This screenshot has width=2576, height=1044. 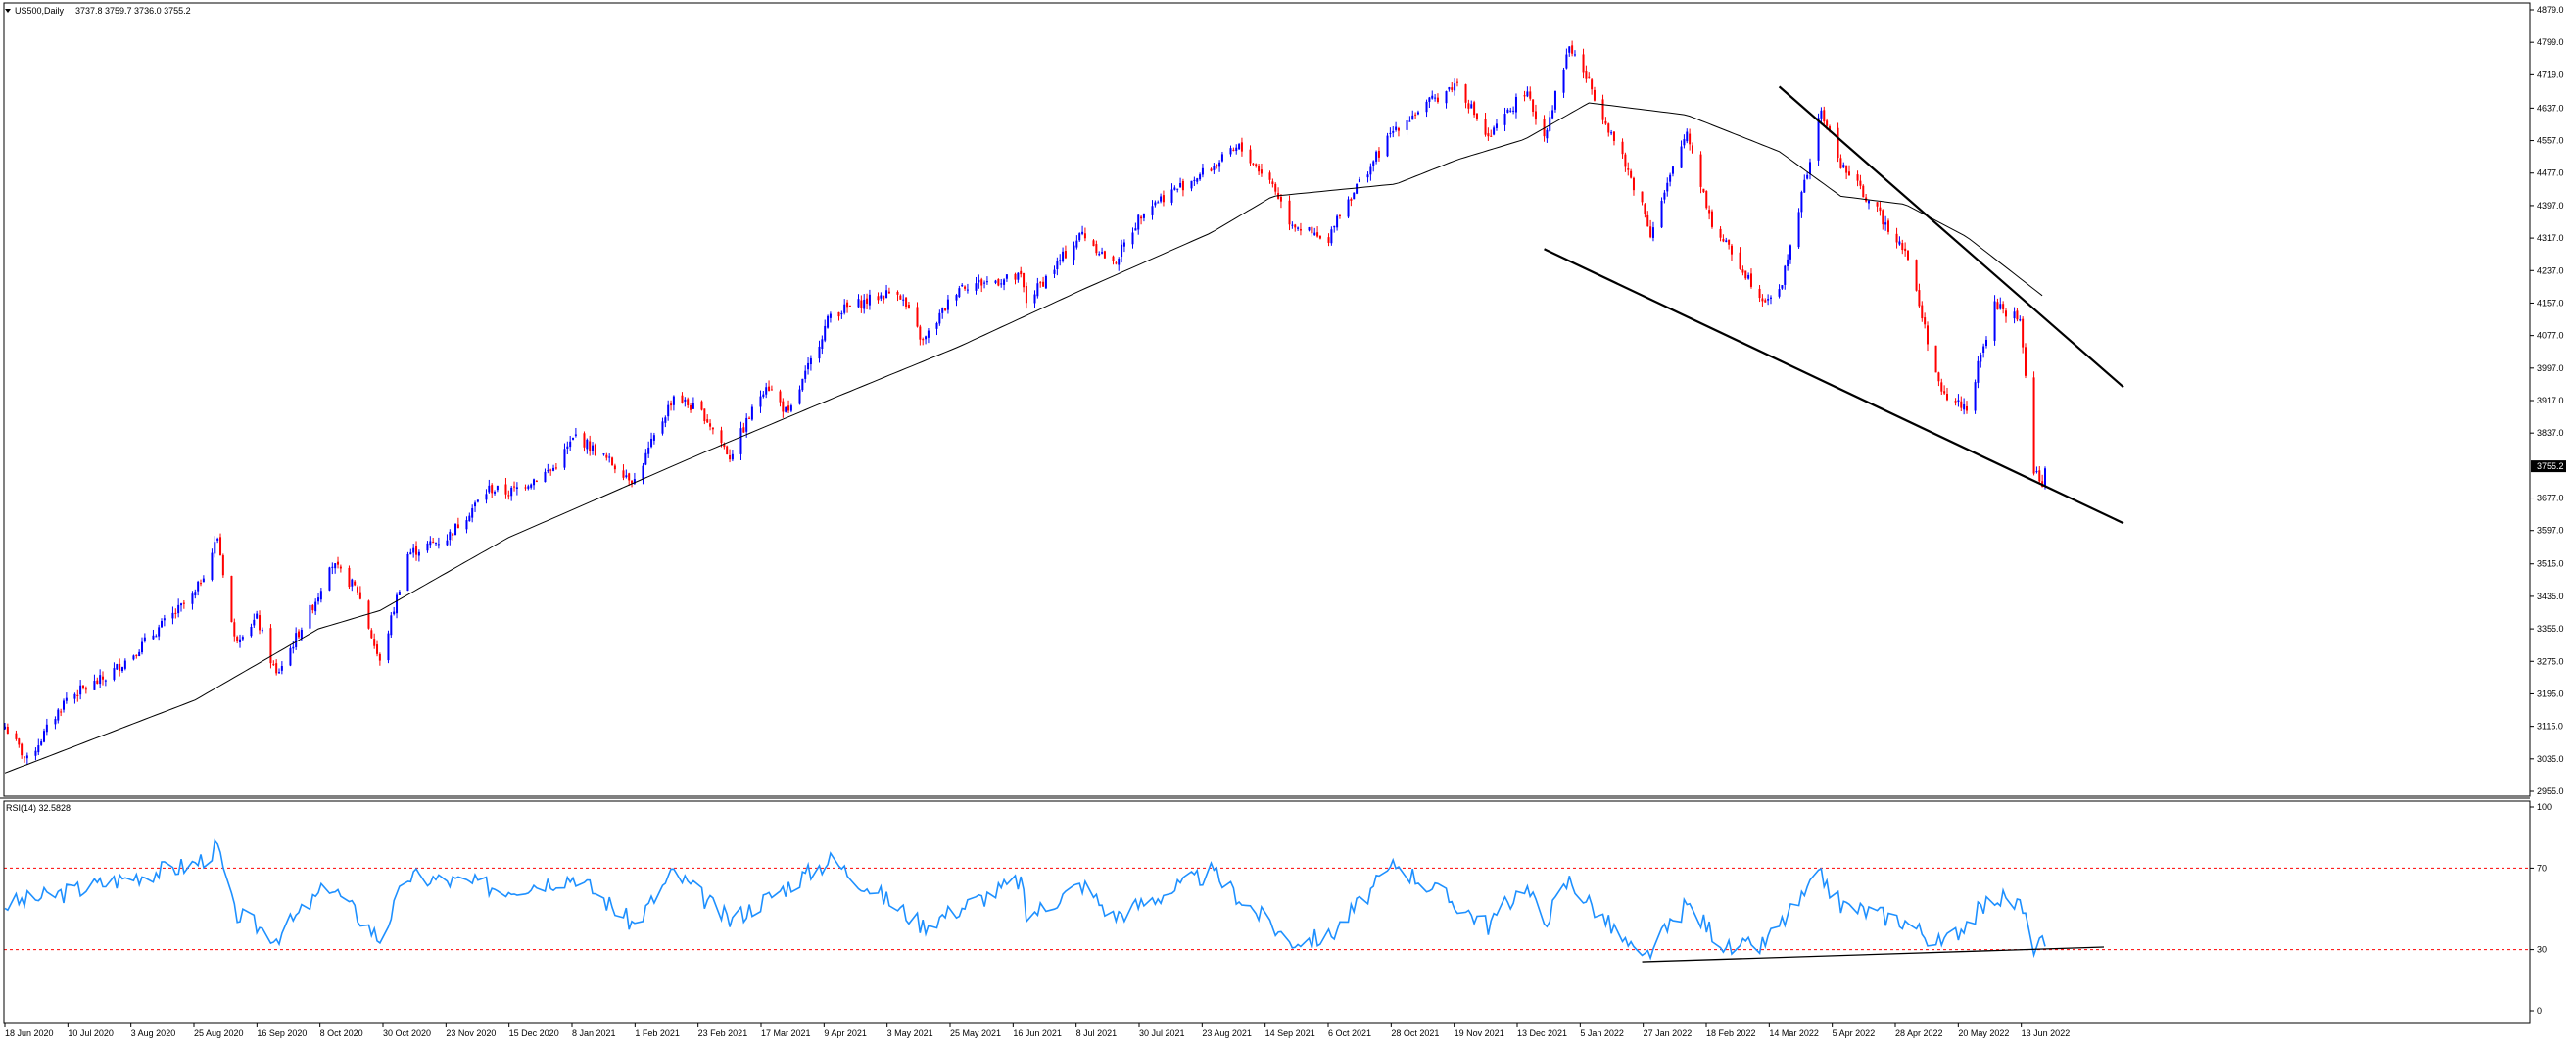 What do you see at coordinates (1951, 237) in the screenshot?
I see `trendline-upper` at bounding box center [1951, 237].